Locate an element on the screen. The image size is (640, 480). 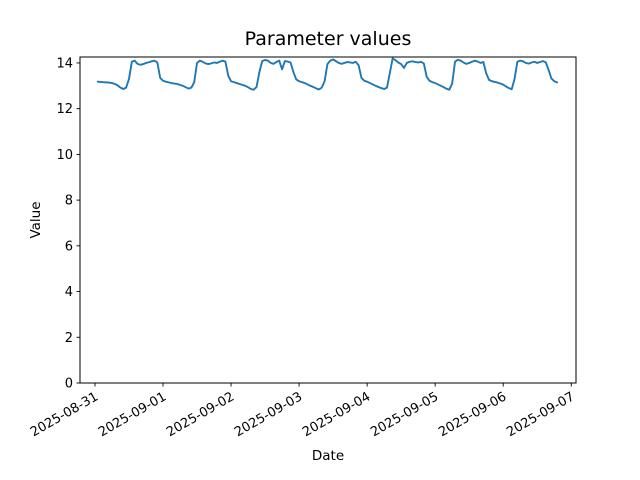
y-tick-label: 6 is located at coordinates (69, 246).